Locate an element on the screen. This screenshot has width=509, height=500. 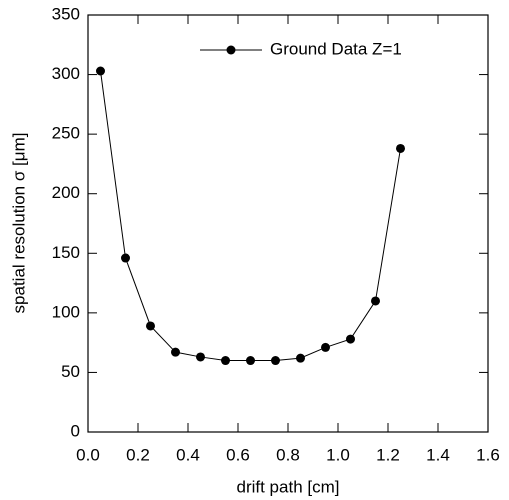
y-tick-label: 350 is located at coordinates (66, 13).